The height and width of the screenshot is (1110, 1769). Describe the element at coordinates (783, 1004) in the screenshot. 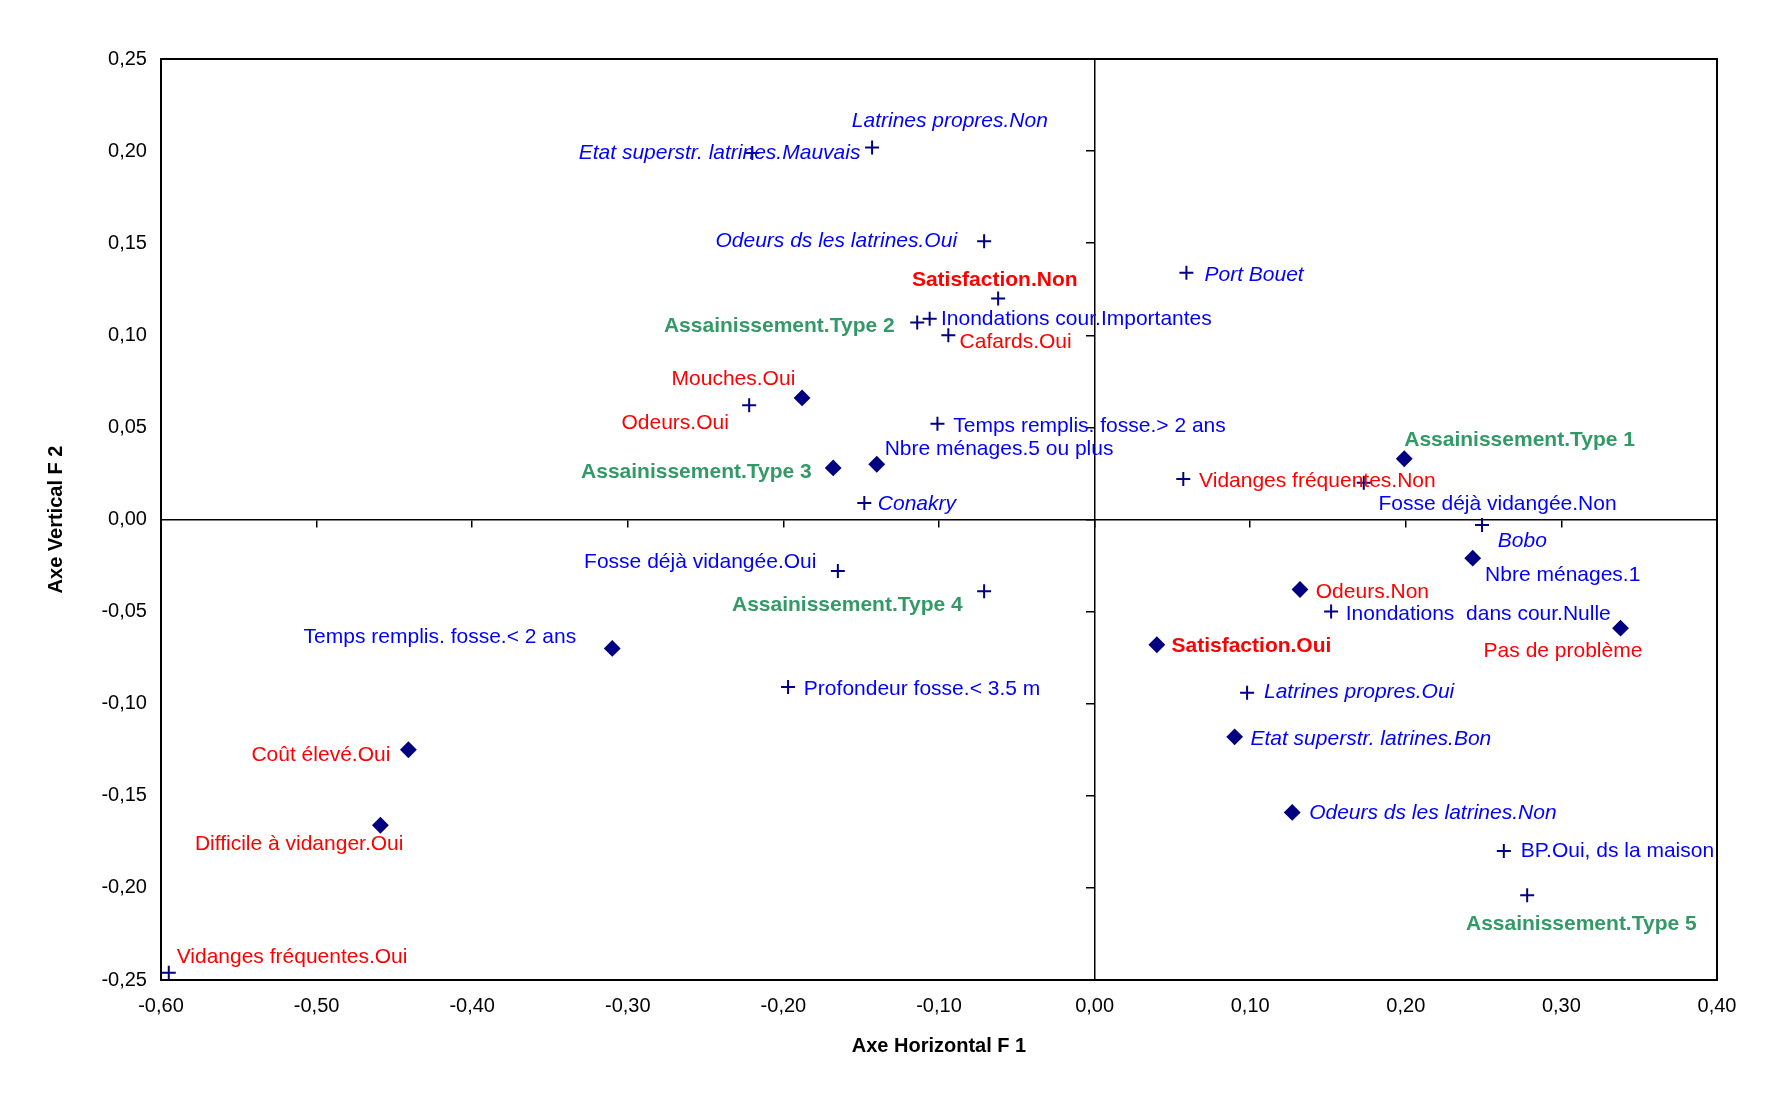

I see `x-tick-label: -0,20` at that location.